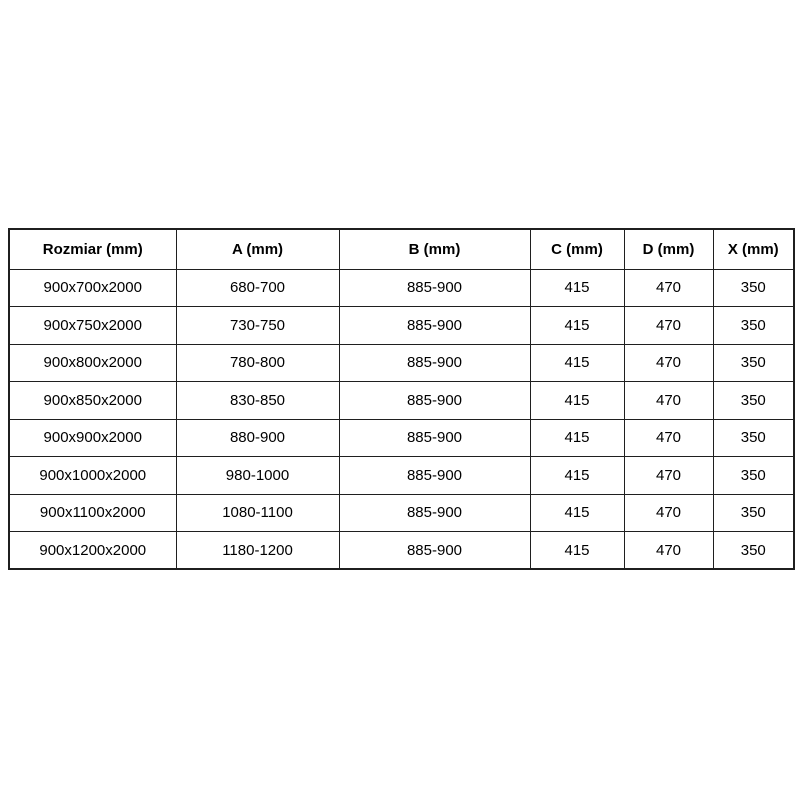 The image size is (800, 800). I want to click on header-cell: B (mm), so click(434, 249).